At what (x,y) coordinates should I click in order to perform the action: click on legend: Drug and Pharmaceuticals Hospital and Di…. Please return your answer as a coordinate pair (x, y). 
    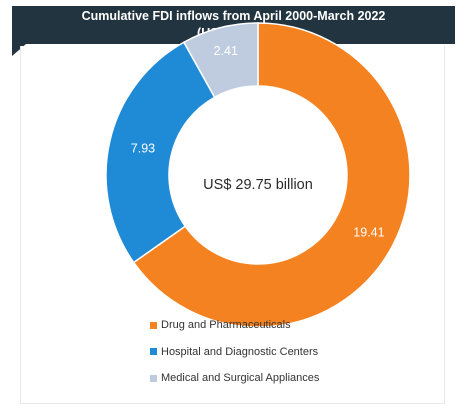
    Looking at the image, I should click on (290, 358).